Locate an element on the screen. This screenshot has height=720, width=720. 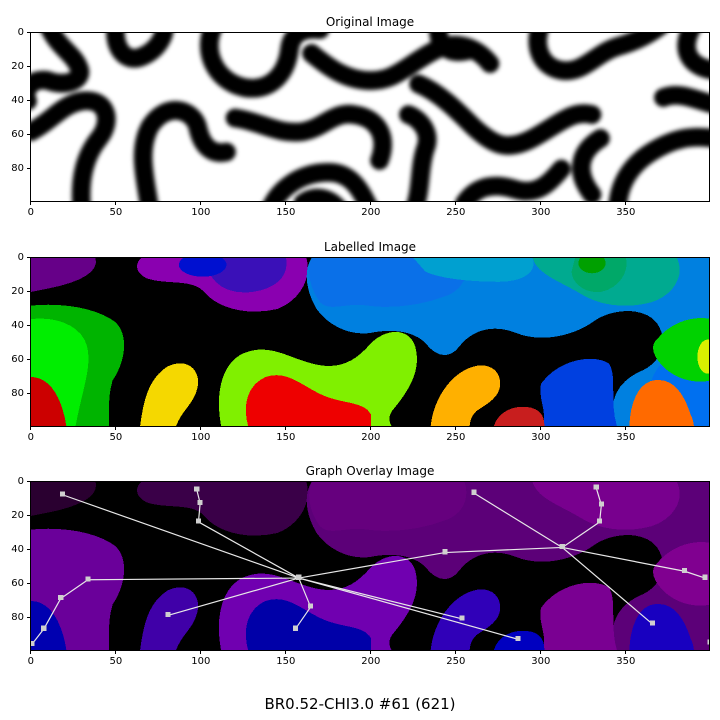
graph-overlay-title: Graph Overlay Image is located at coordinates (370, 471).